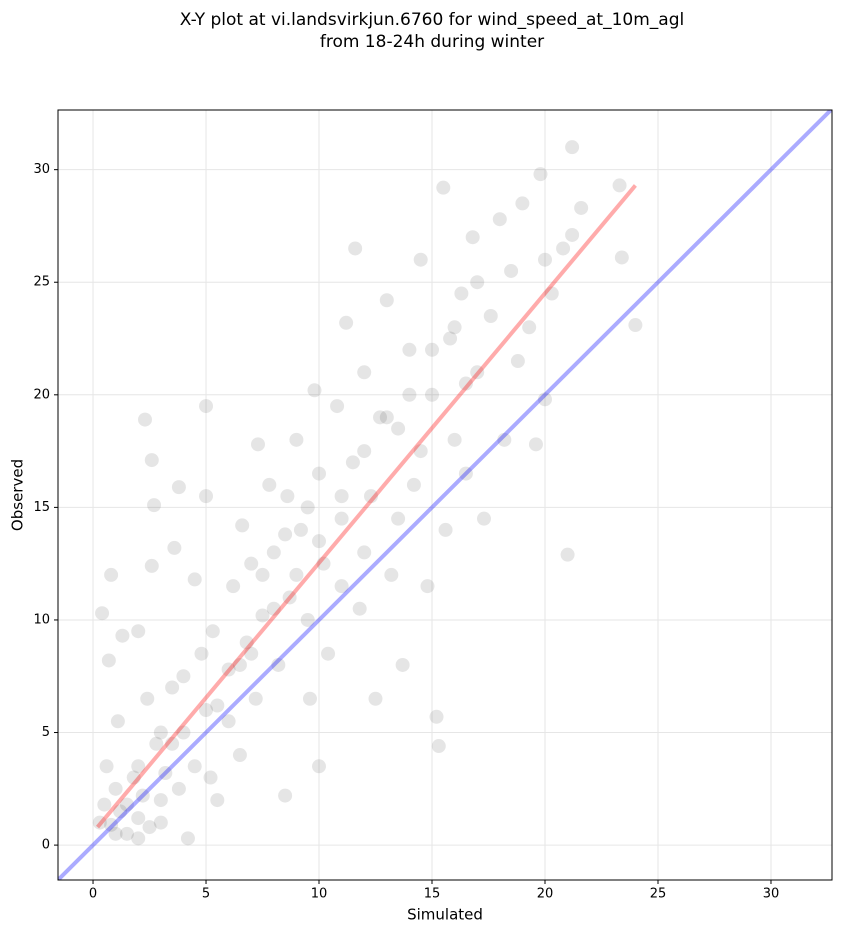  Describe the element at coordinates (41, 169) in the screenshot. I see `y-tick-label: 30` at that location.